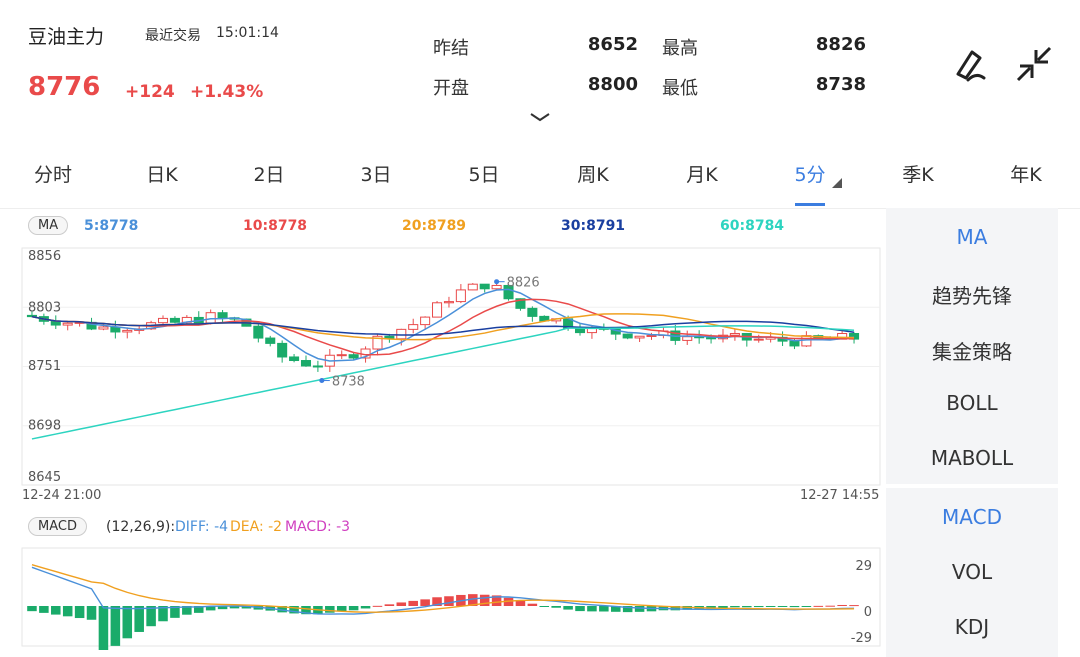  Describe the element at coordinates (972, 458) in the screenshot. I see `indicator-maboll: MABOLL` at that location.